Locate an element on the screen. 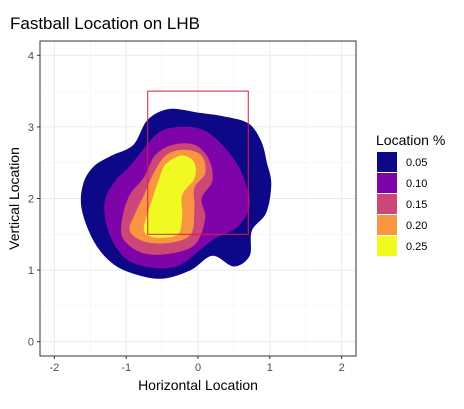 The width and height of the screenshot is (464, 409). x-axis-ticks: -2 -1 0 1 2 is located at coordinates (197, 365).